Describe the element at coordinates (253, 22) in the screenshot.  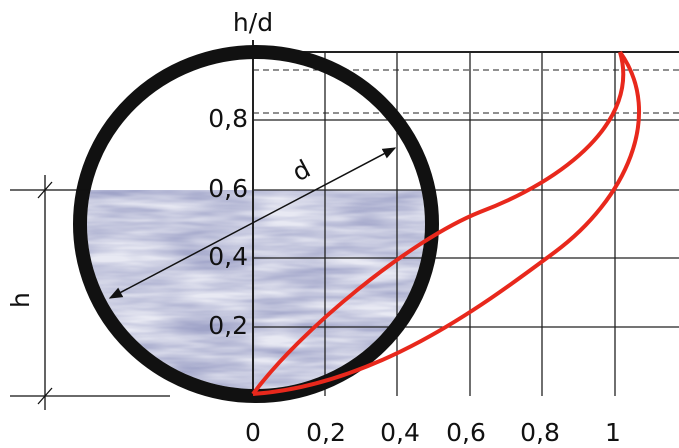
I see `axis-title: h/d` at that location.